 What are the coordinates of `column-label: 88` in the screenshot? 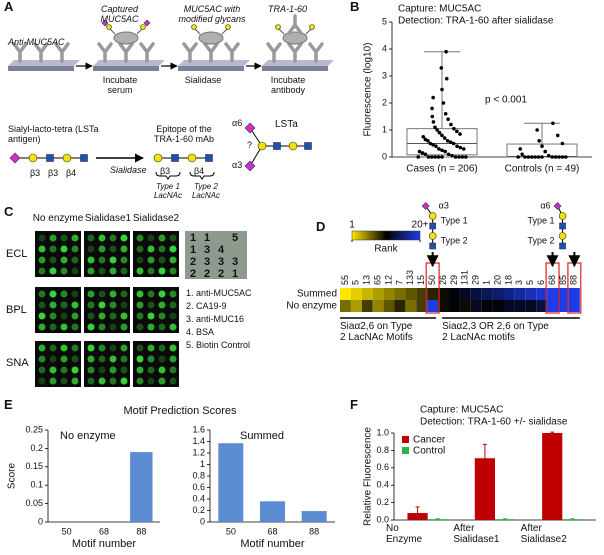 It's located at (574, 280).